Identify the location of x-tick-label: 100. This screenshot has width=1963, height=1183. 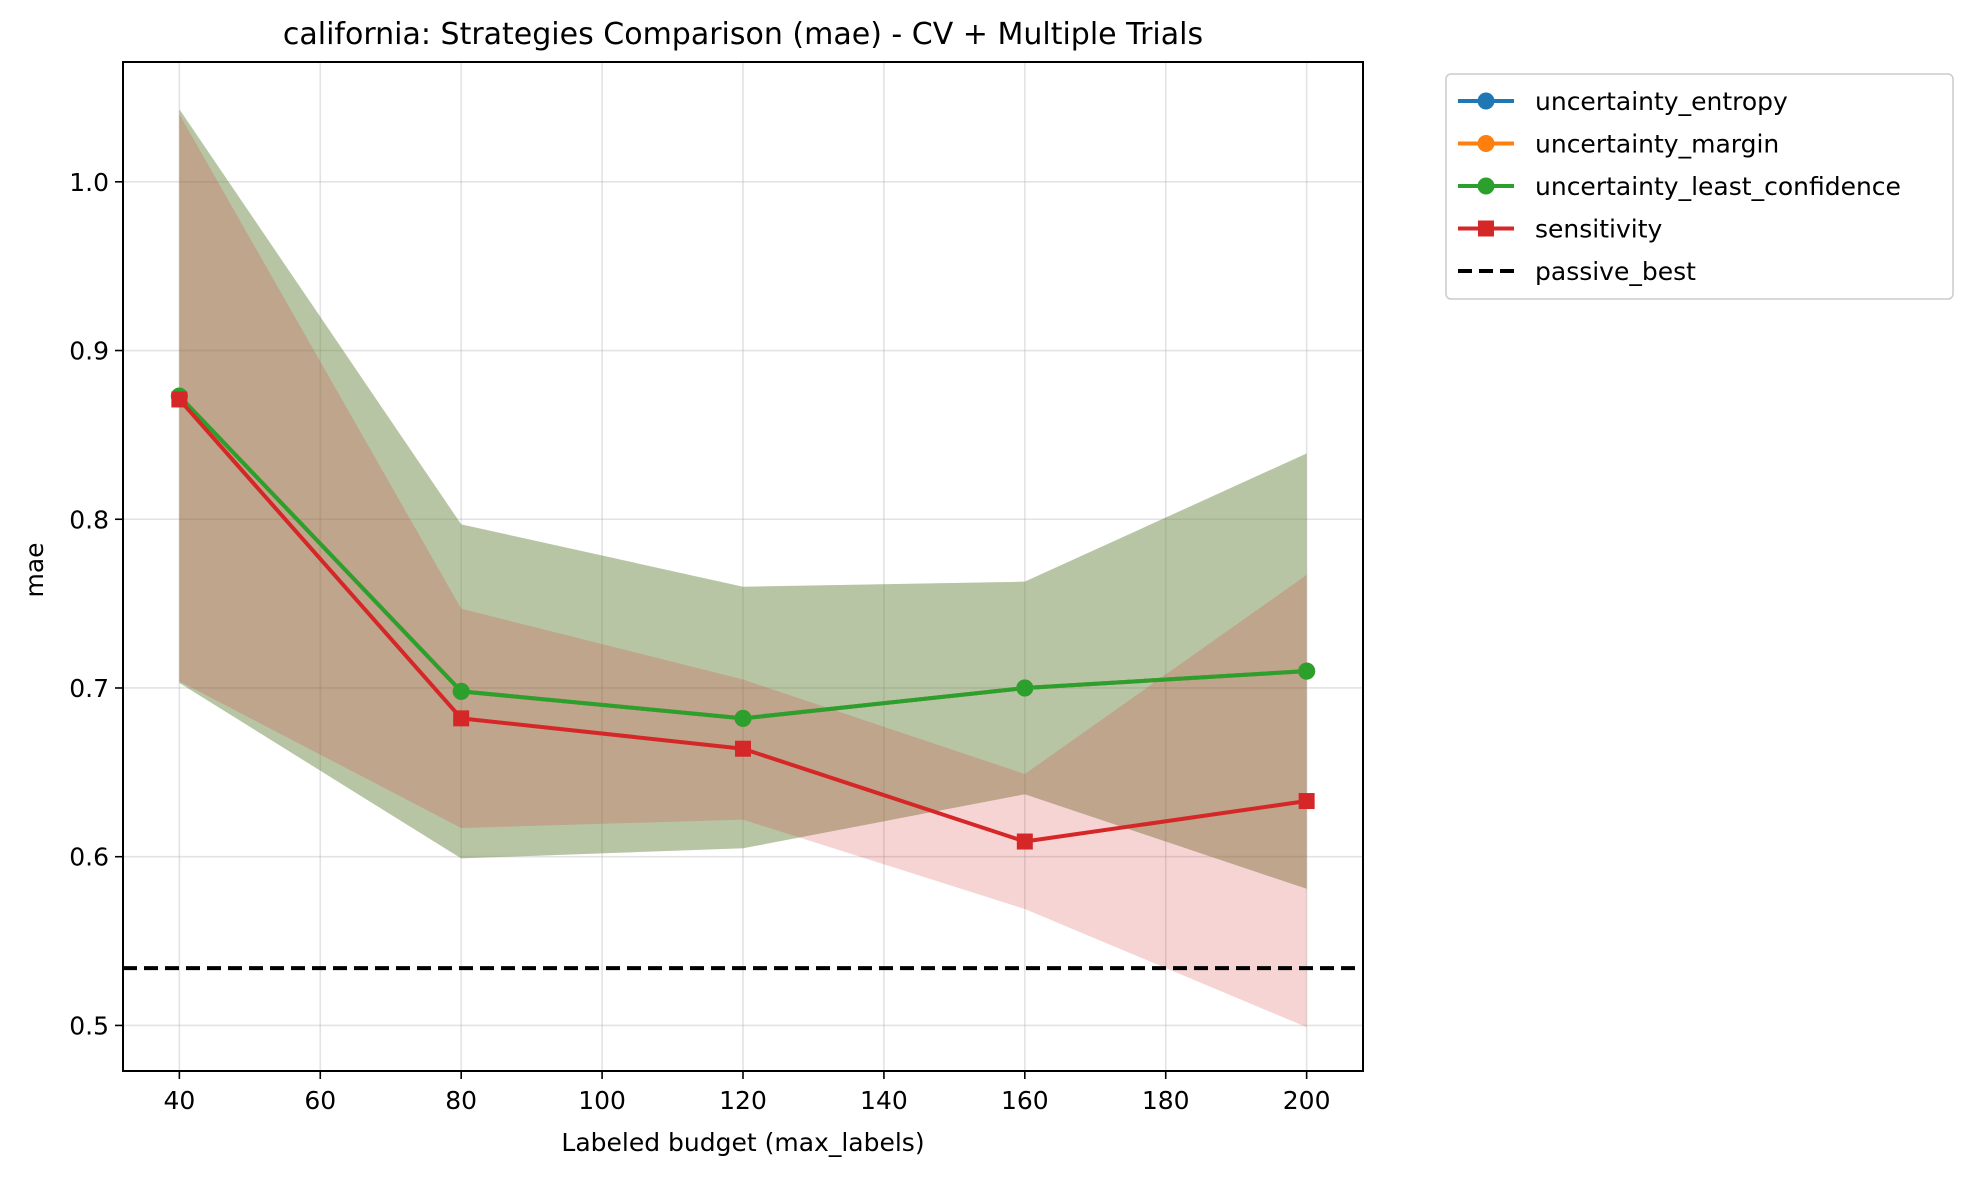
(602, 1100).